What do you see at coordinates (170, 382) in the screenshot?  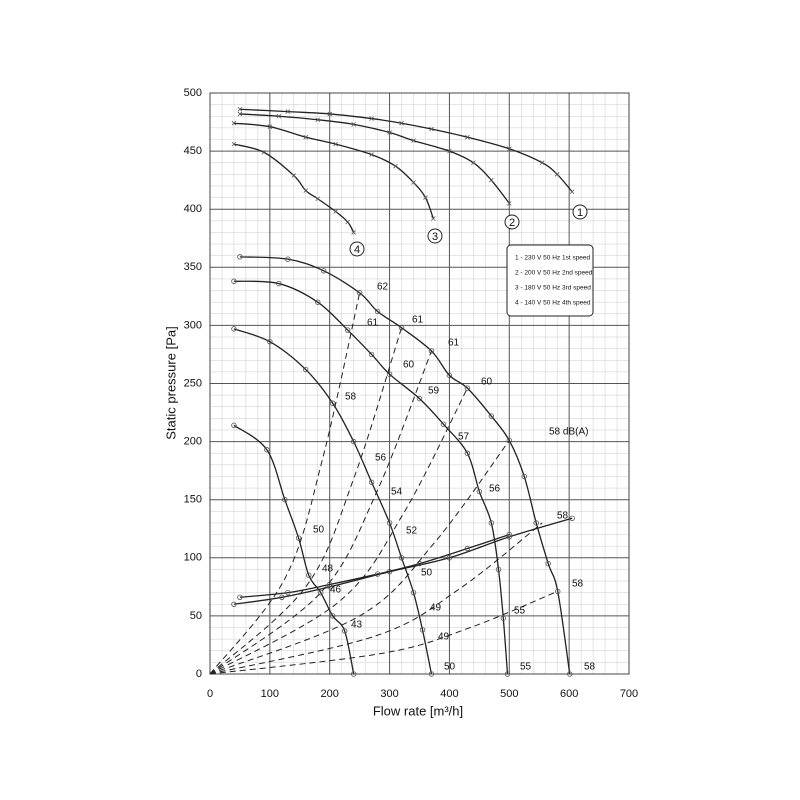 I see `y-axis-label: Static pressure [Pa]` at bounding box center [170, 382].